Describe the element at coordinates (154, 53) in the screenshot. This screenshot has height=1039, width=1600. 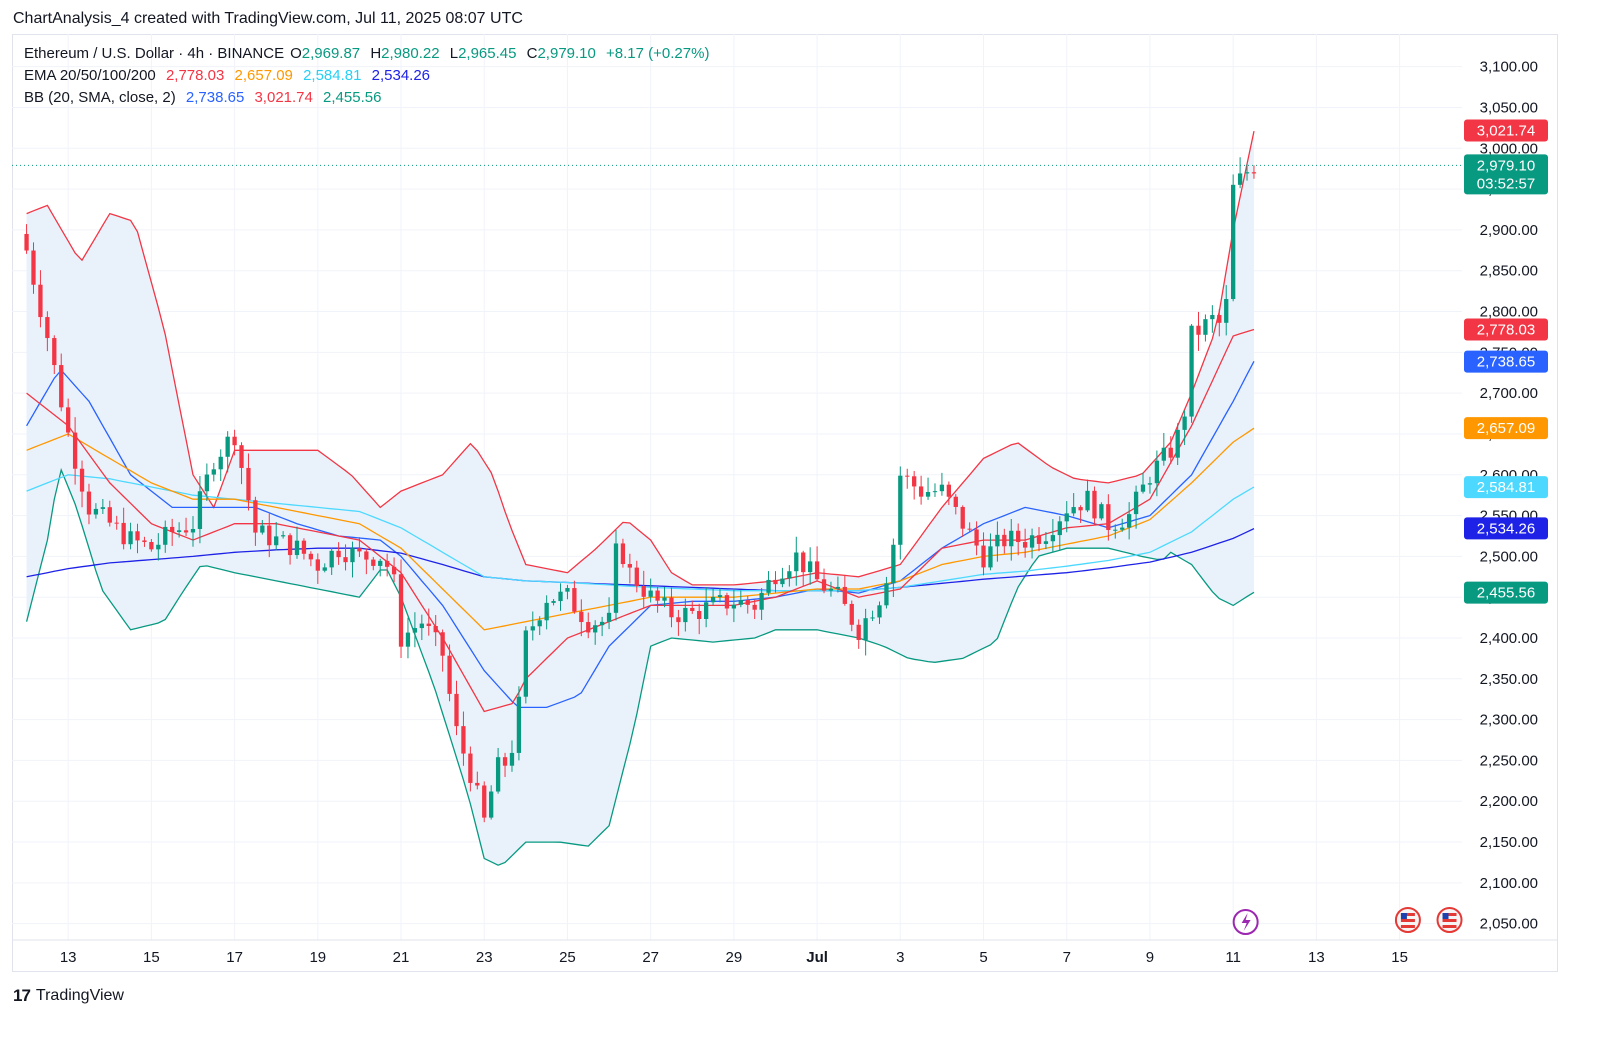
I see `symbol-title: Ethereum / U.S. Dollar · 4h · BINANCE` at that location.